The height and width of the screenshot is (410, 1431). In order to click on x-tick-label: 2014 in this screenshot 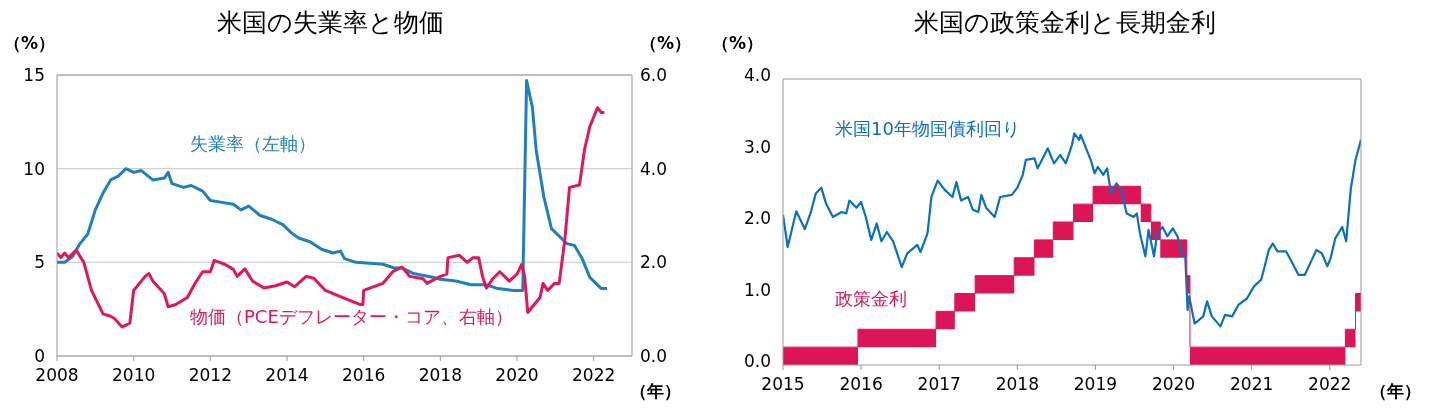, I will do `click(287, 375)`.